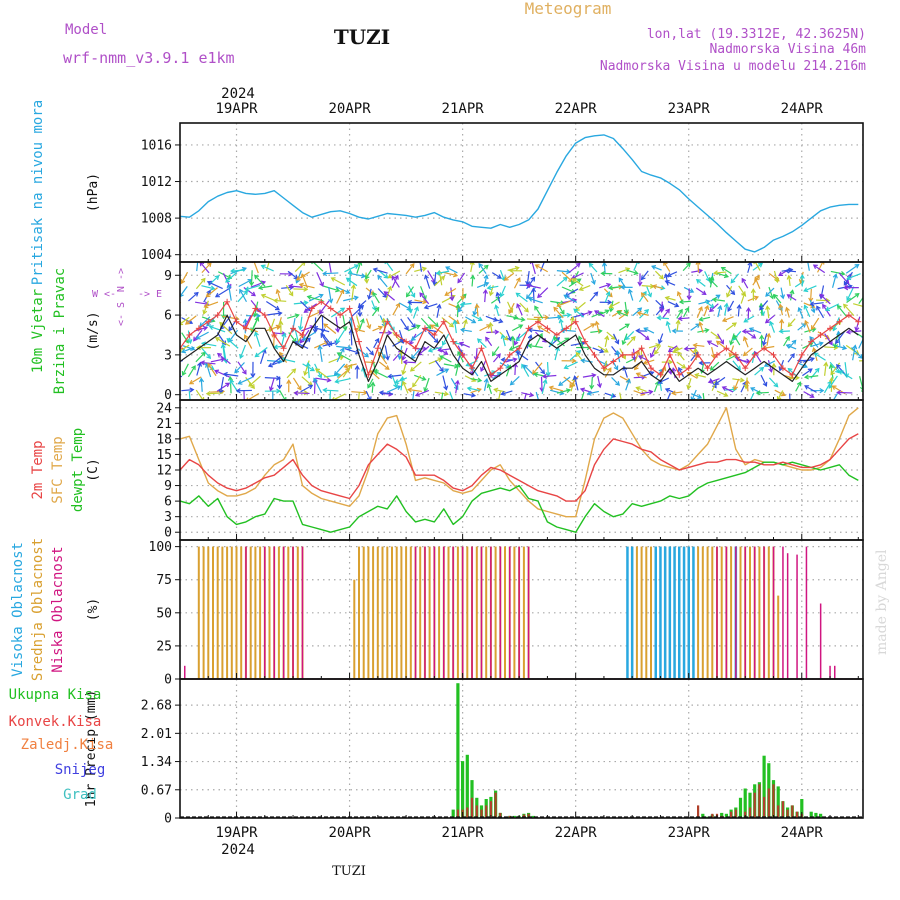 The image size is (900, 900). What do you see at coordinates (362, 37) in the screenshot?
I see `location-title: TUZI` at bounding box center [362, 37].